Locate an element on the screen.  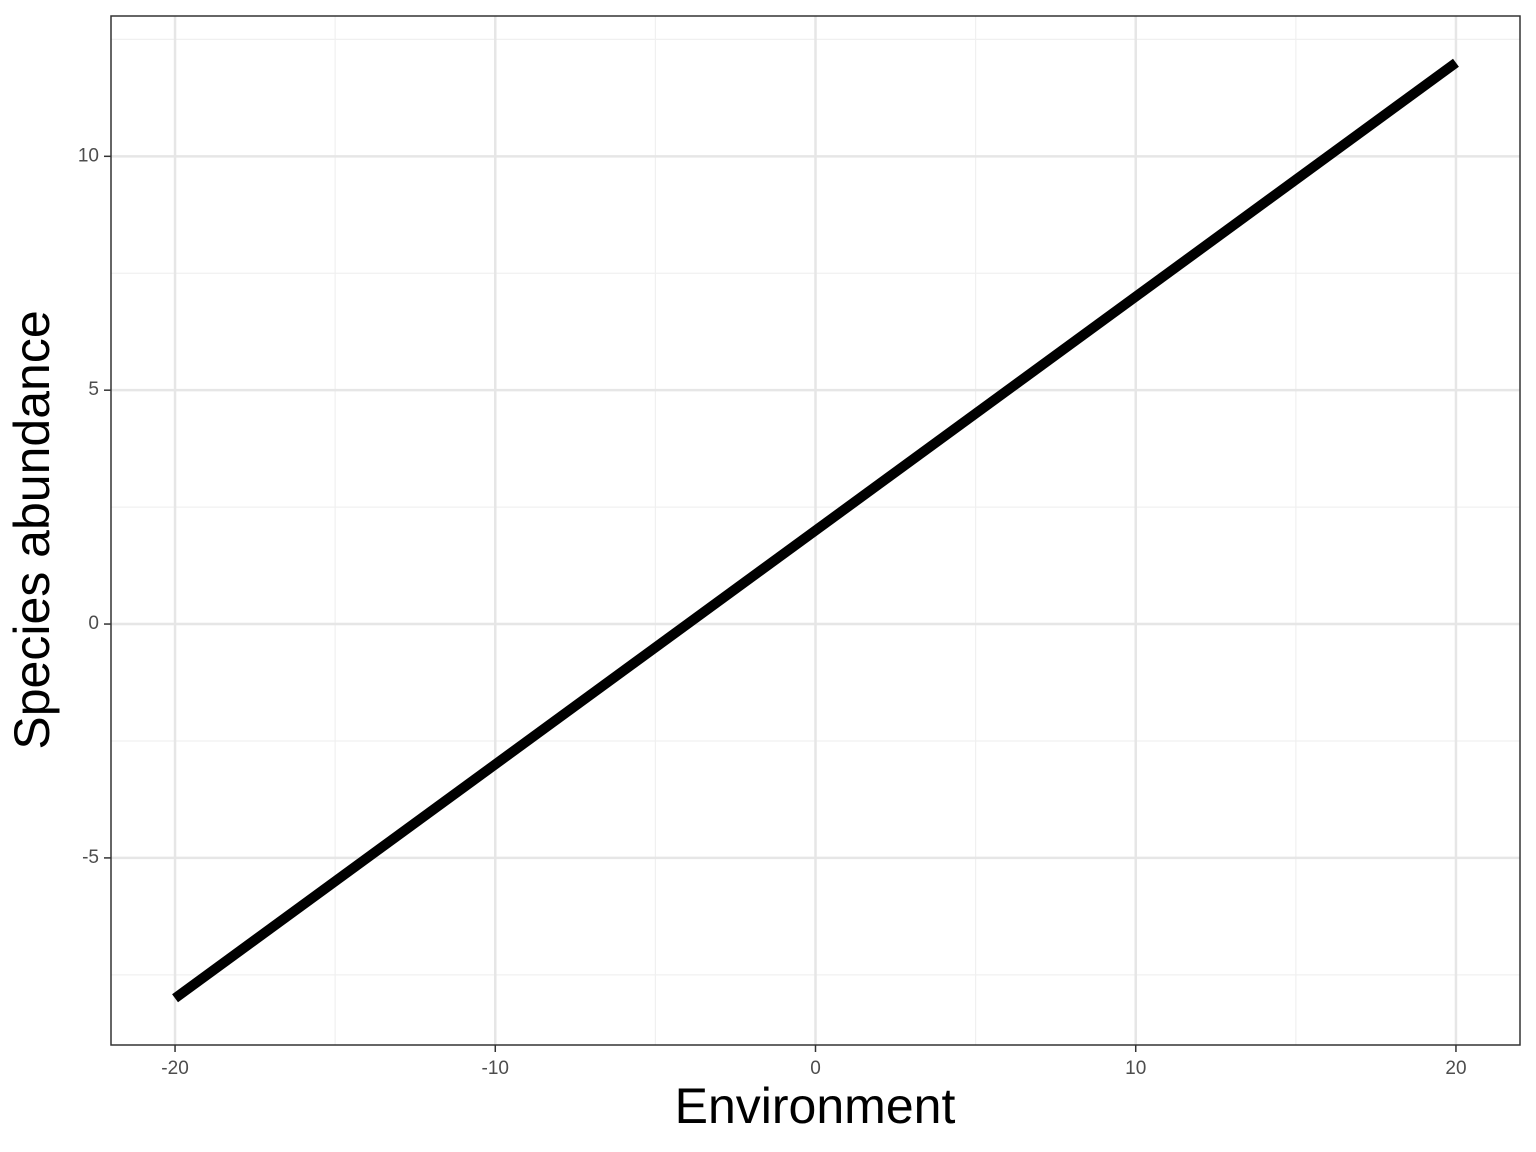
y-tick-label: 10 is located at coordinates (88, 155).